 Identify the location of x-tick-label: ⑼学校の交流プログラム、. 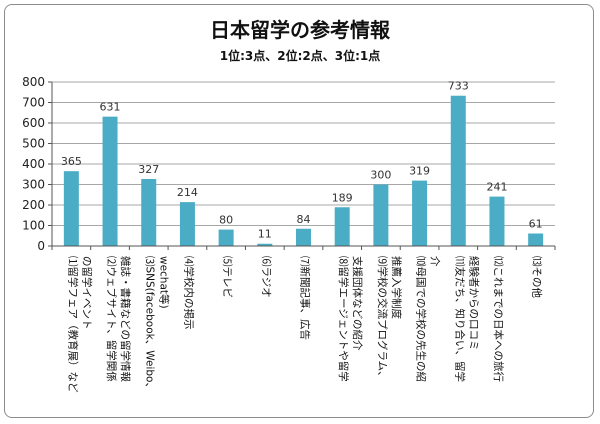
(382, 319).